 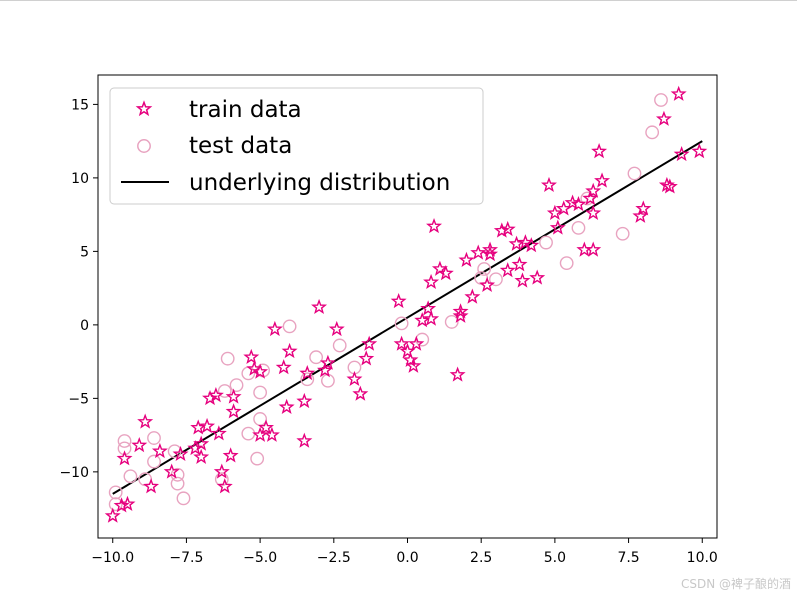 I want to click on y-tick-label: 10, so click(x=80, y=179).